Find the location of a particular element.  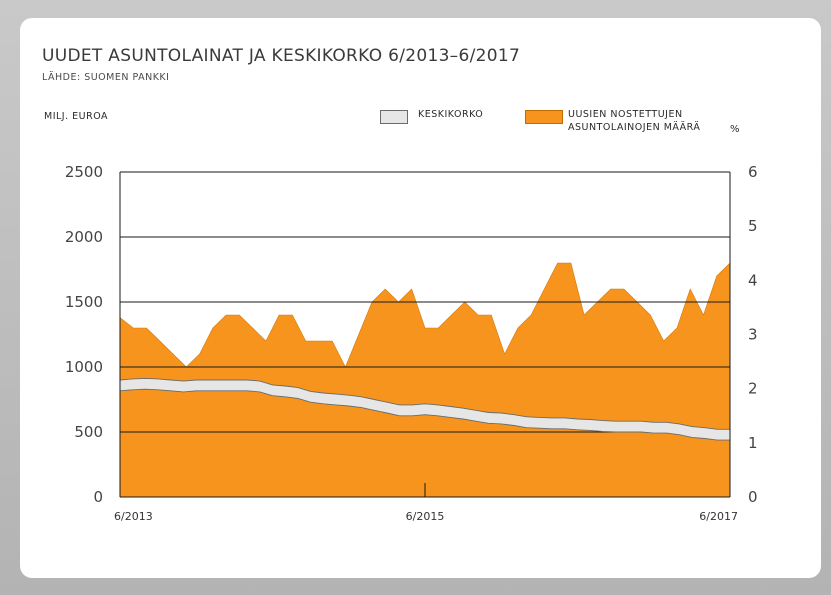

right-tick-label-4: 4 is located at coordinates (753, 280).